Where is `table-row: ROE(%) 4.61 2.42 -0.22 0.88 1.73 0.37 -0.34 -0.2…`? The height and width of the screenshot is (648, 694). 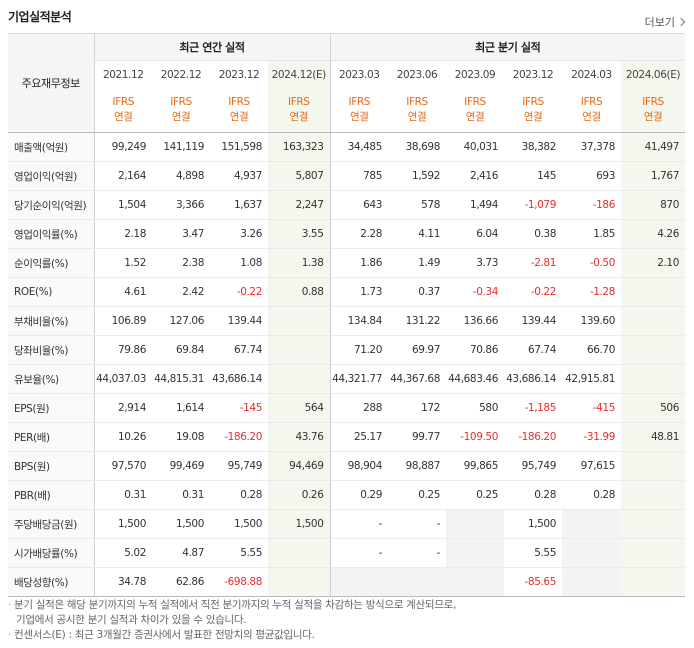
table-row: ROE(%) 4.61 2.42 -0.22 0.88 1.73 0.37 -0.34 -0.2… is located at coordinates (346, 292).